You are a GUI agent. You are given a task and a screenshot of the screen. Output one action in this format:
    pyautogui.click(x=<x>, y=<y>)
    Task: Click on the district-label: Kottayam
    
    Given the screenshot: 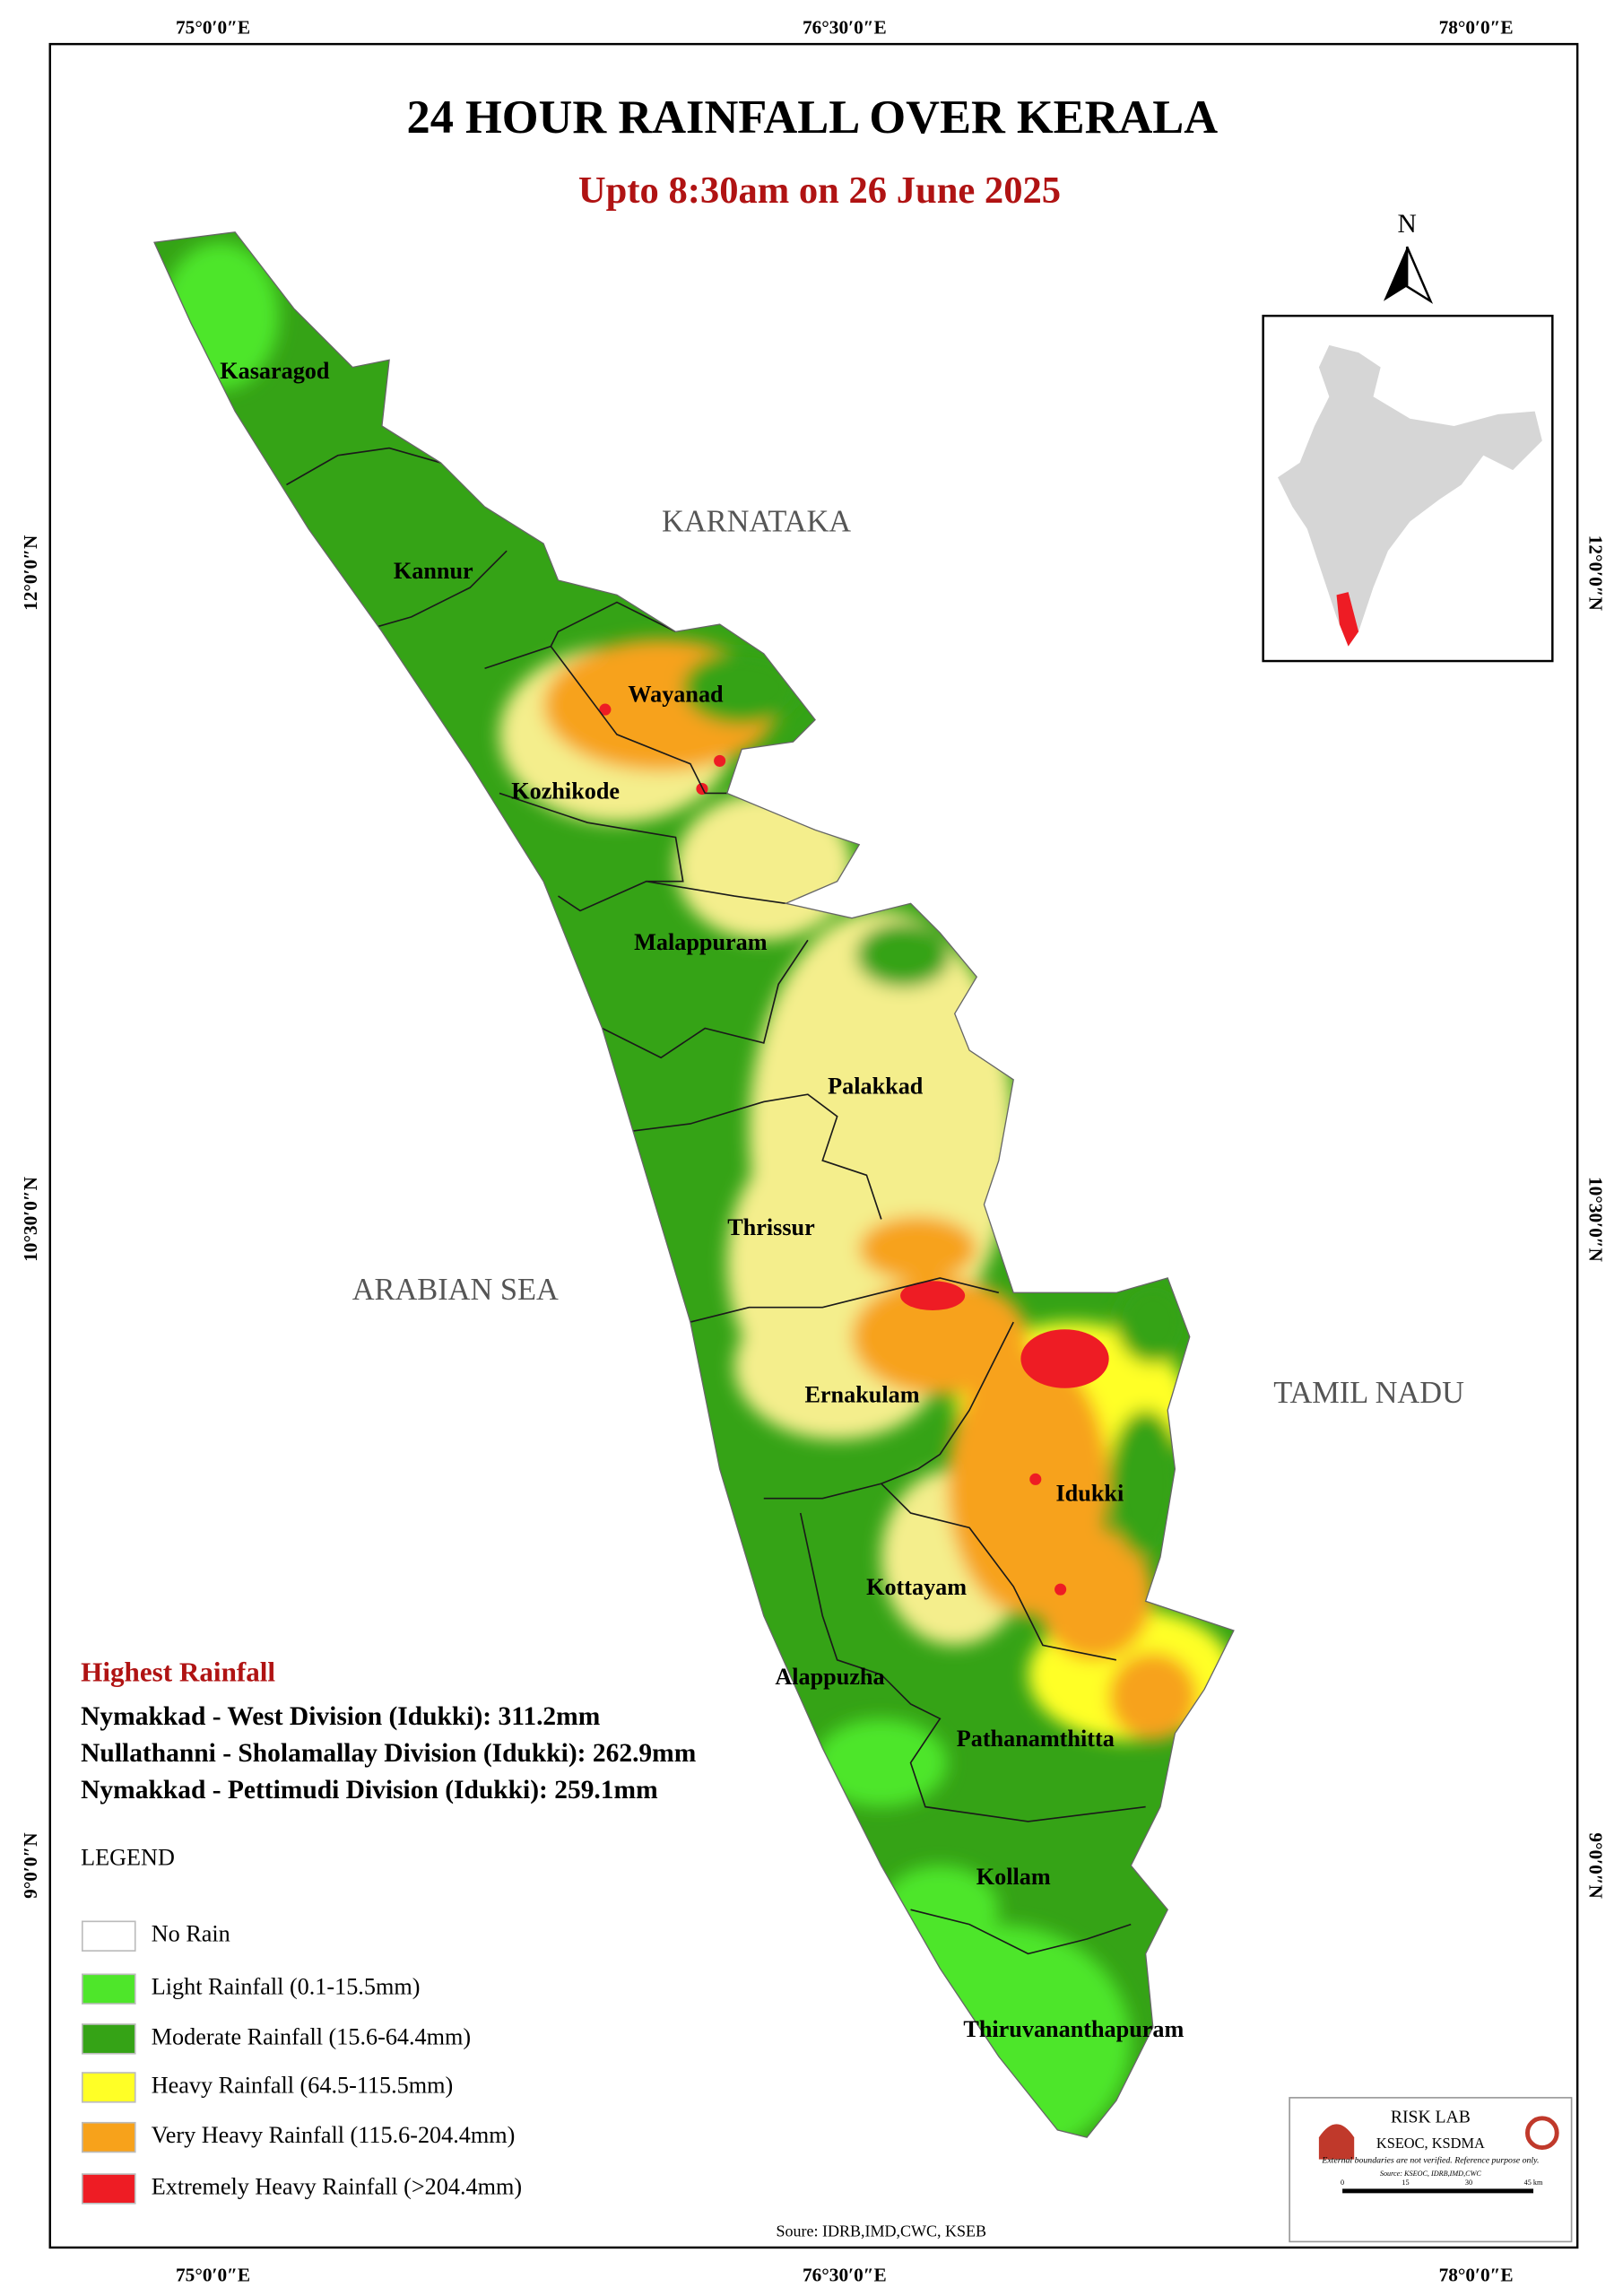 What is the action you would take?
    pyautogui.click(x=916, y=1587)
    